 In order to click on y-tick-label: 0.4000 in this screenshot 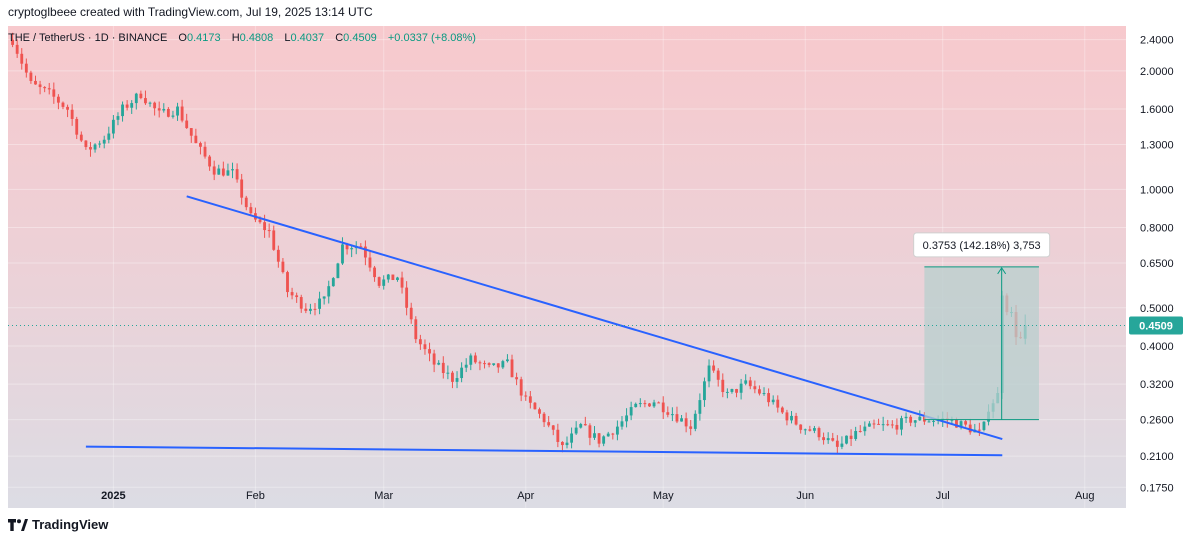, I will do `click(1157, 347)`.